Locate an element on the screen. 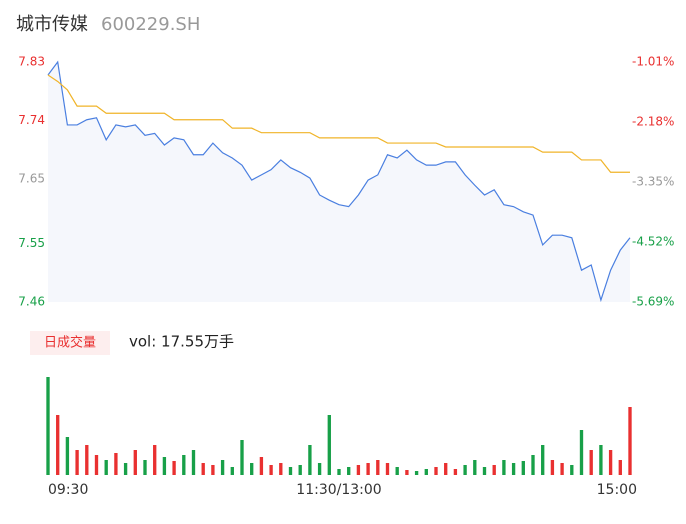  y-tick-label: 7.55 is located at coordinates (31, 243).